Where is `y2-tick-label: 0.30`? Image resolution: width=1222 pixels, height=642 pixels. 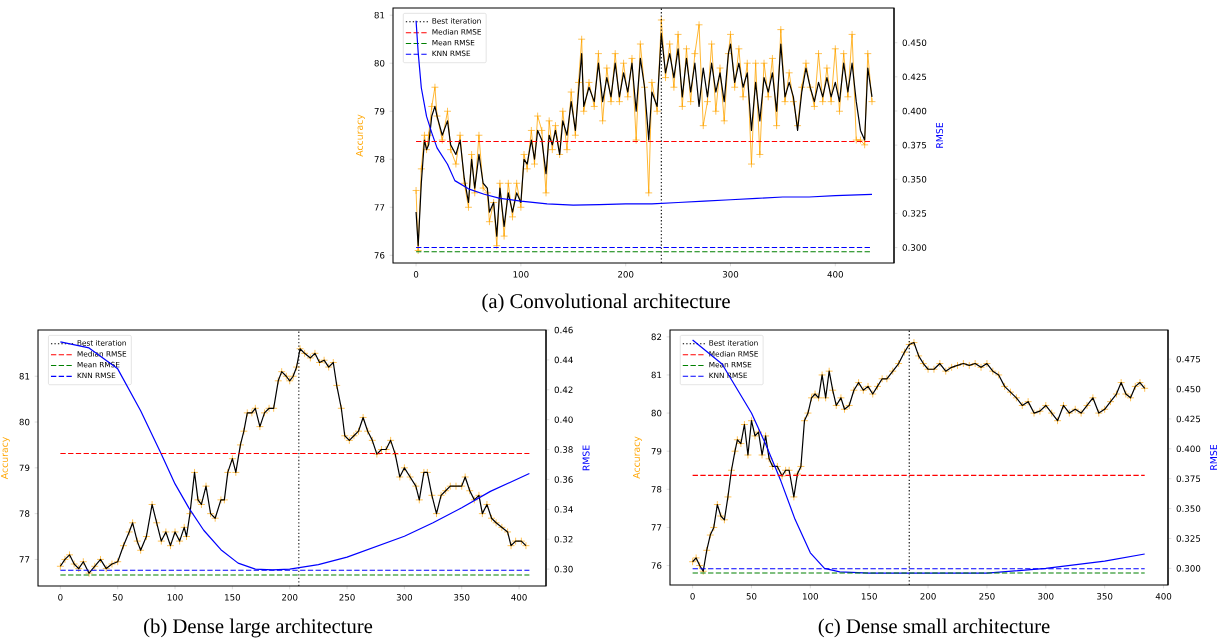
y2-tick-label: 0.30 is located at coordinates (563, 569).